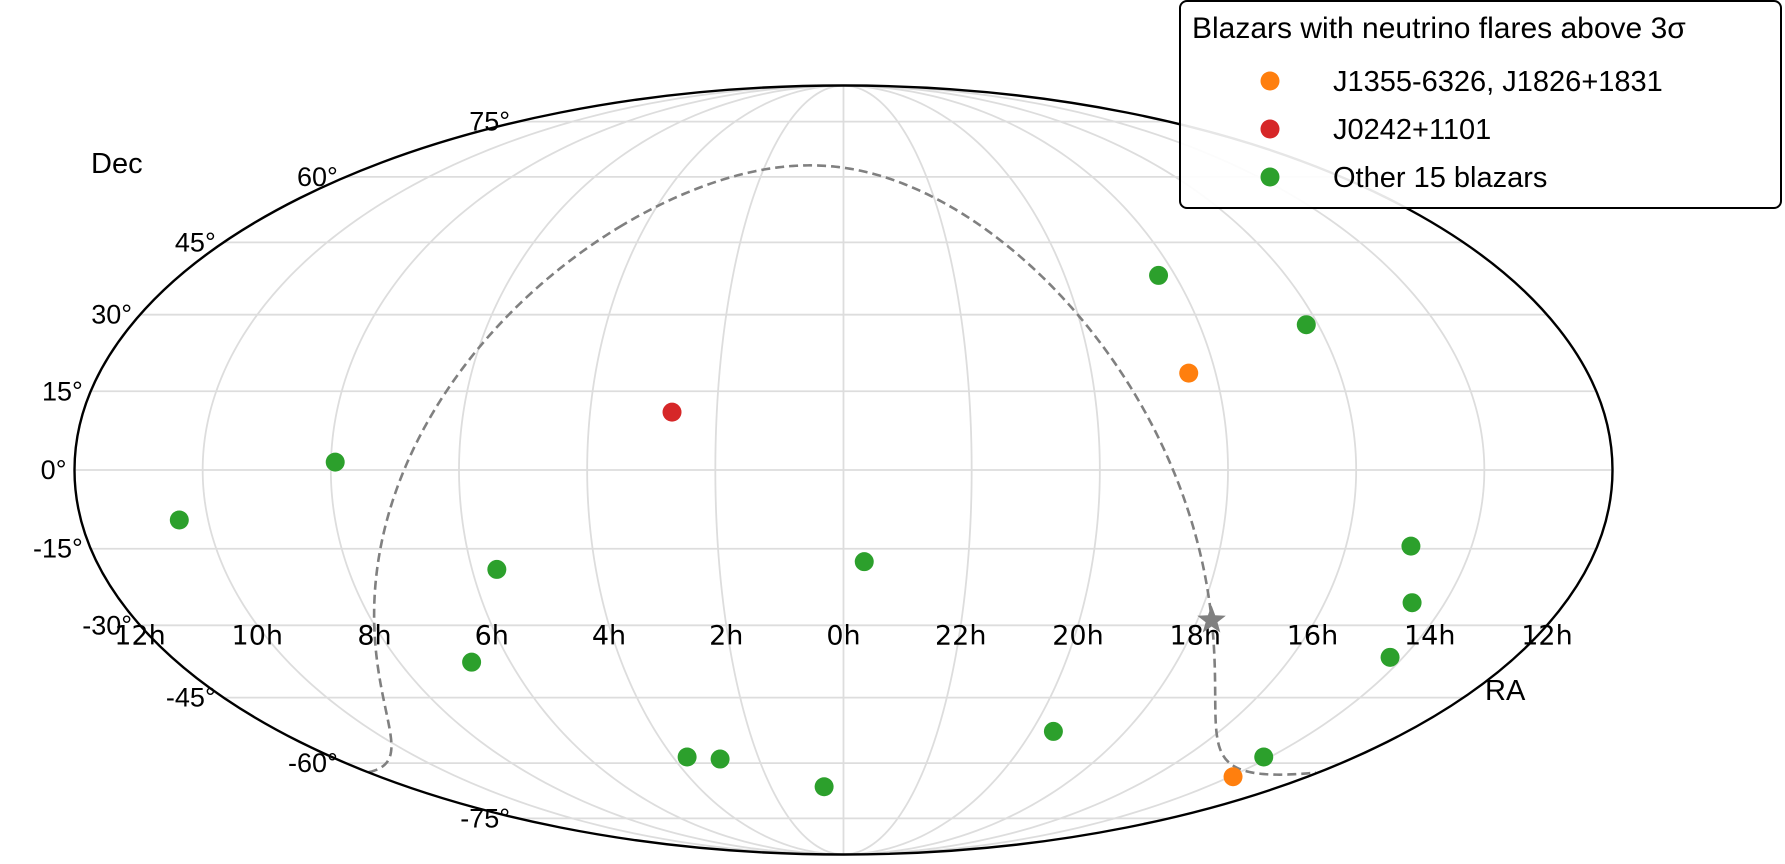  I want to click on ra-tick-label: 2h, so click(726, 635).